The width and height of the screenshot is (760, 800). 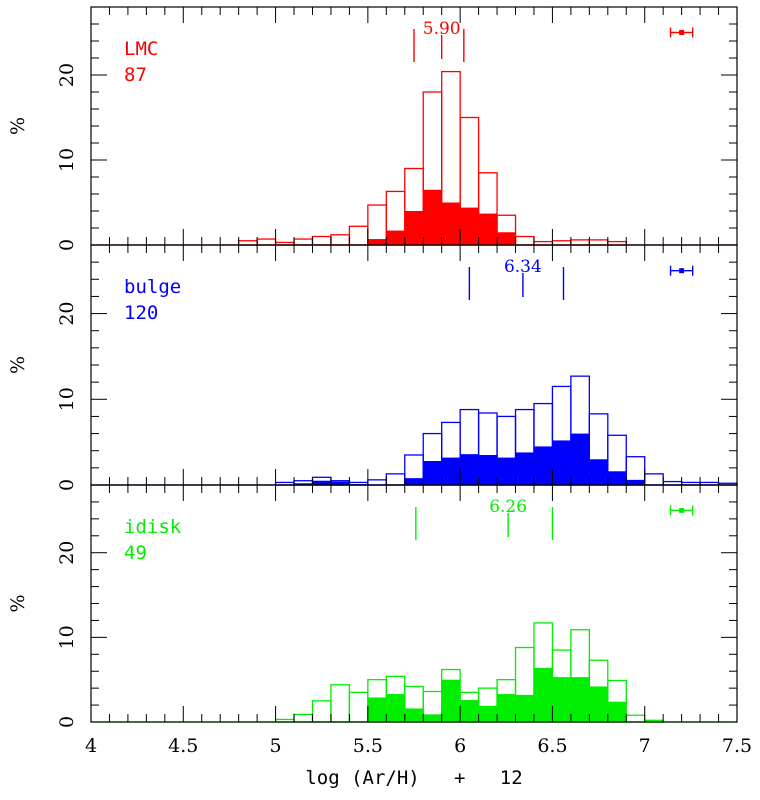 What do you see at coordinates (368, 746) in the screenshot?
I see `x-tick-label: 5.5` at bounding box center [368, 746].